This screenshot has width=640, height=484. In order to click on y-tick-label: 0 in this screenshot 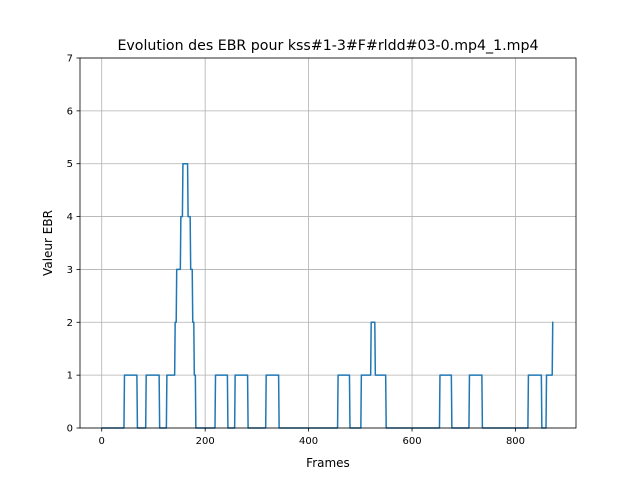, I will do `click(70, 429)`.